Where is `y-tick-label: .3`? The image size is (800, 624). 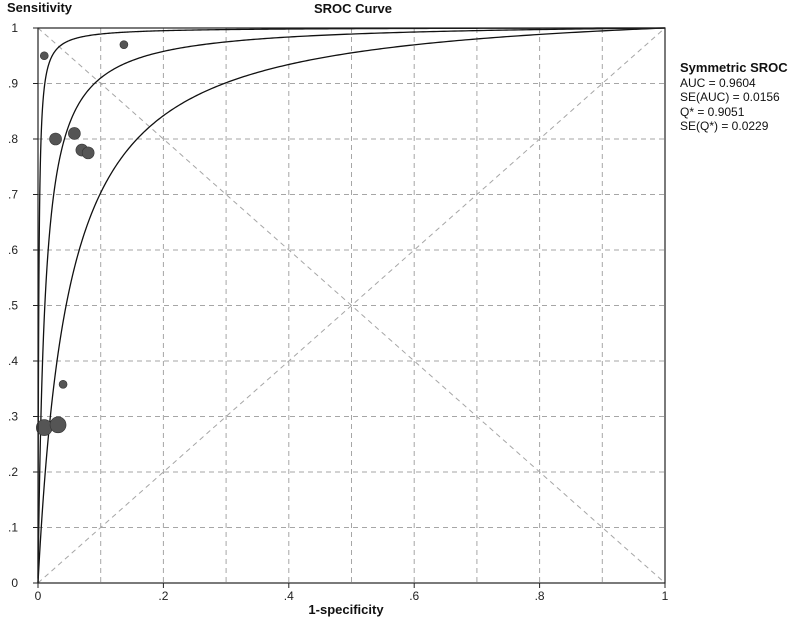 y-tick-label: .3 is located at coordinates (13, 417).